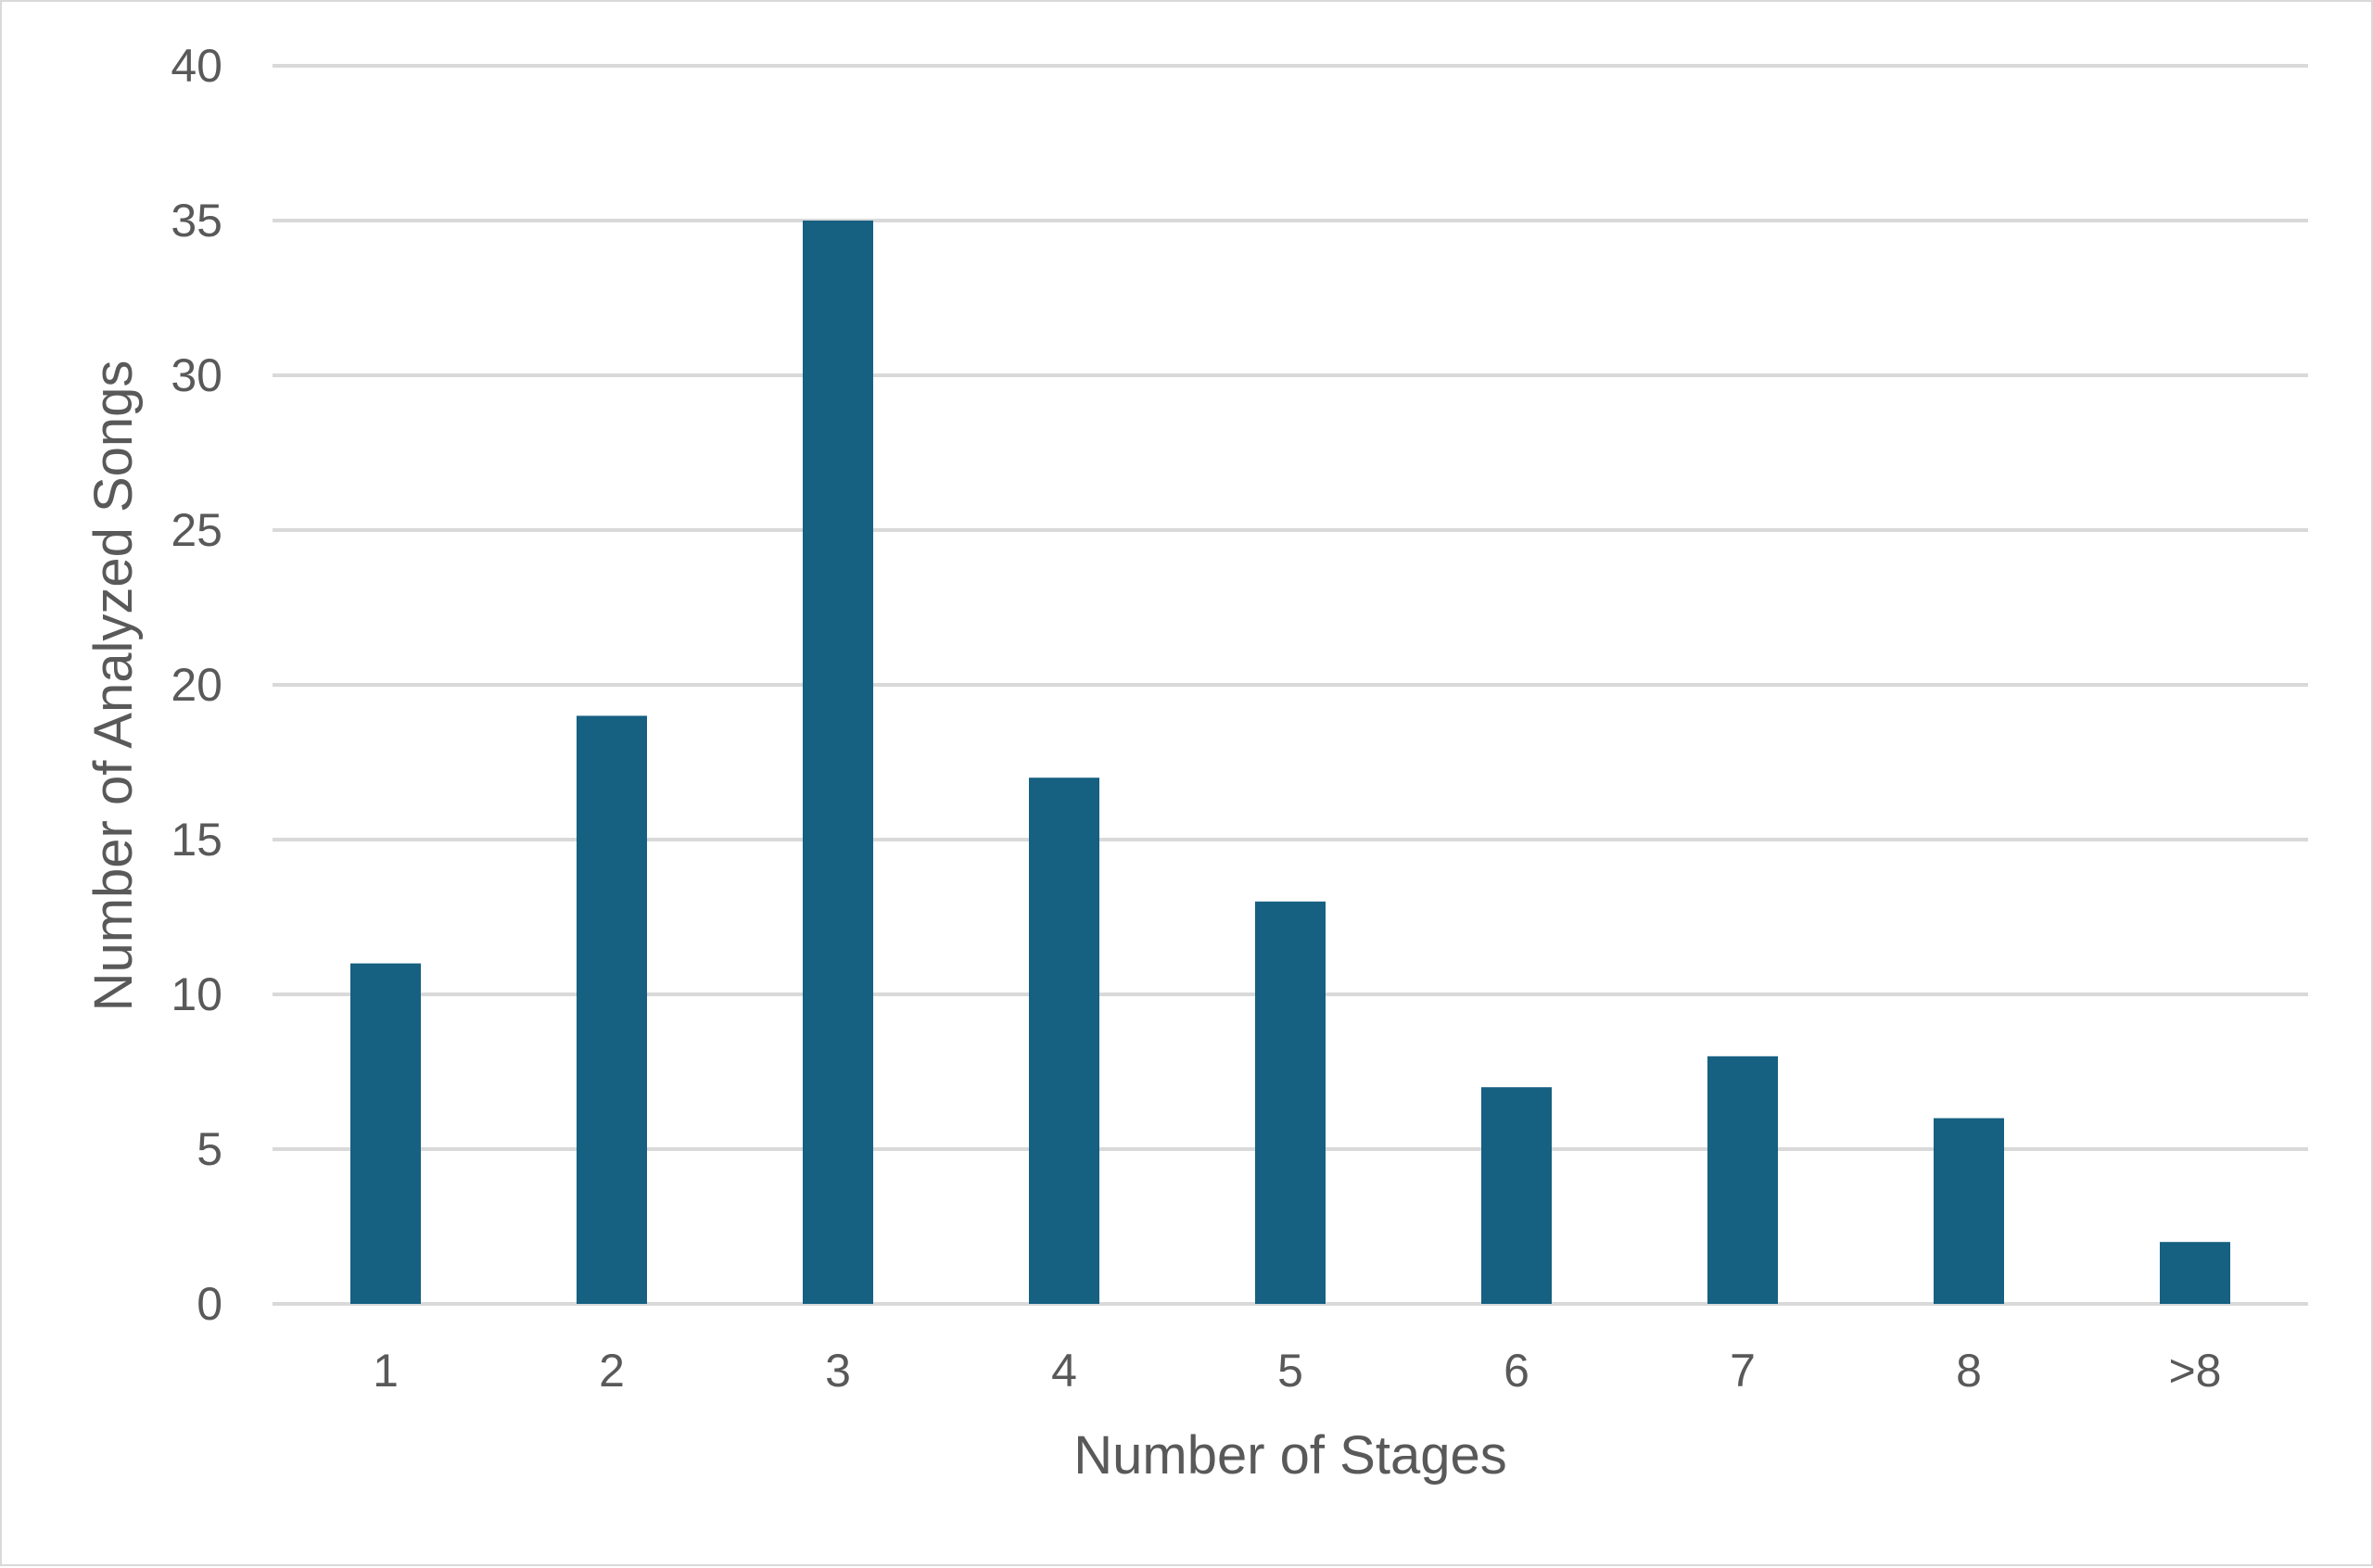 The width and height of the screenshot is (2373, 1568). I want to click on x-tick-label: 1, so click(386, 1371).